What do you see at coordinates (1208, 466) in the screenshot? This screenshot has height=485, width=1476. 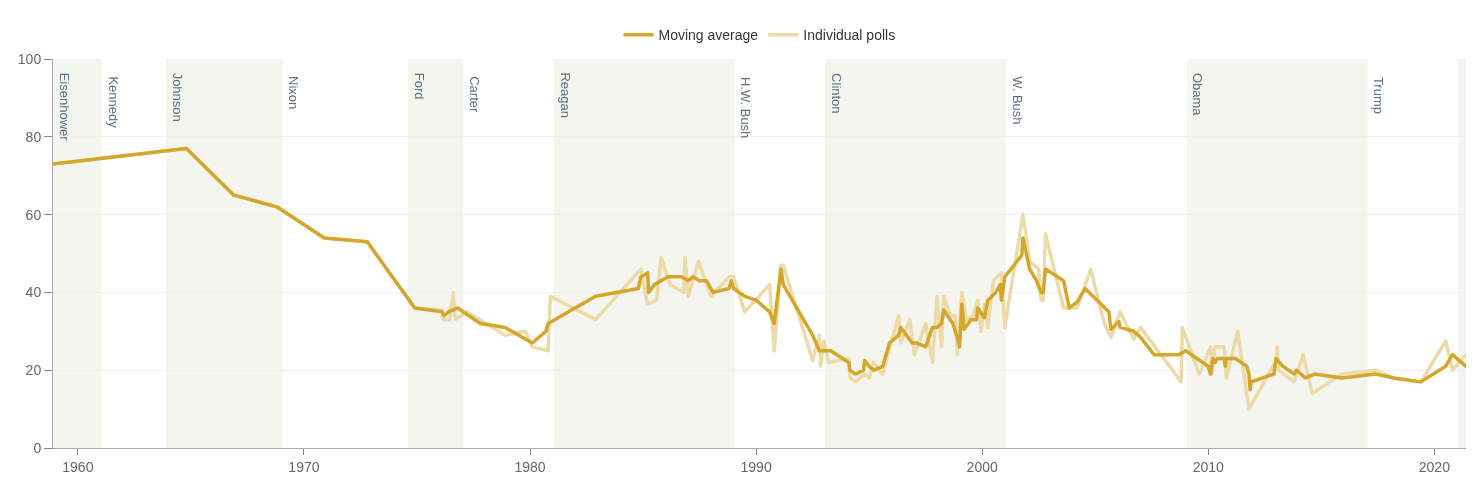 I see `x-tick-label: 2010` at bounding box center [1208, 466].